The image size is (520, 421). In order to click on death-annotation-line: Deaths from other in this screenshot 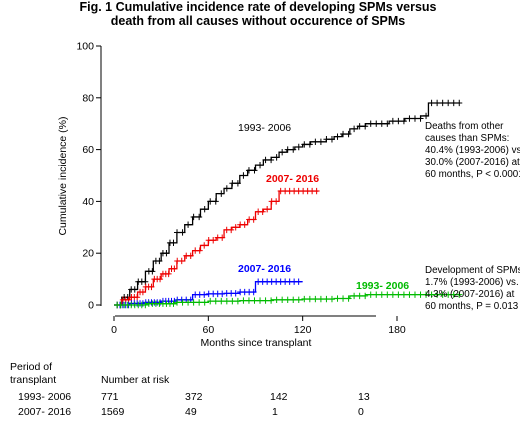, I will do `click(464, 126)`.